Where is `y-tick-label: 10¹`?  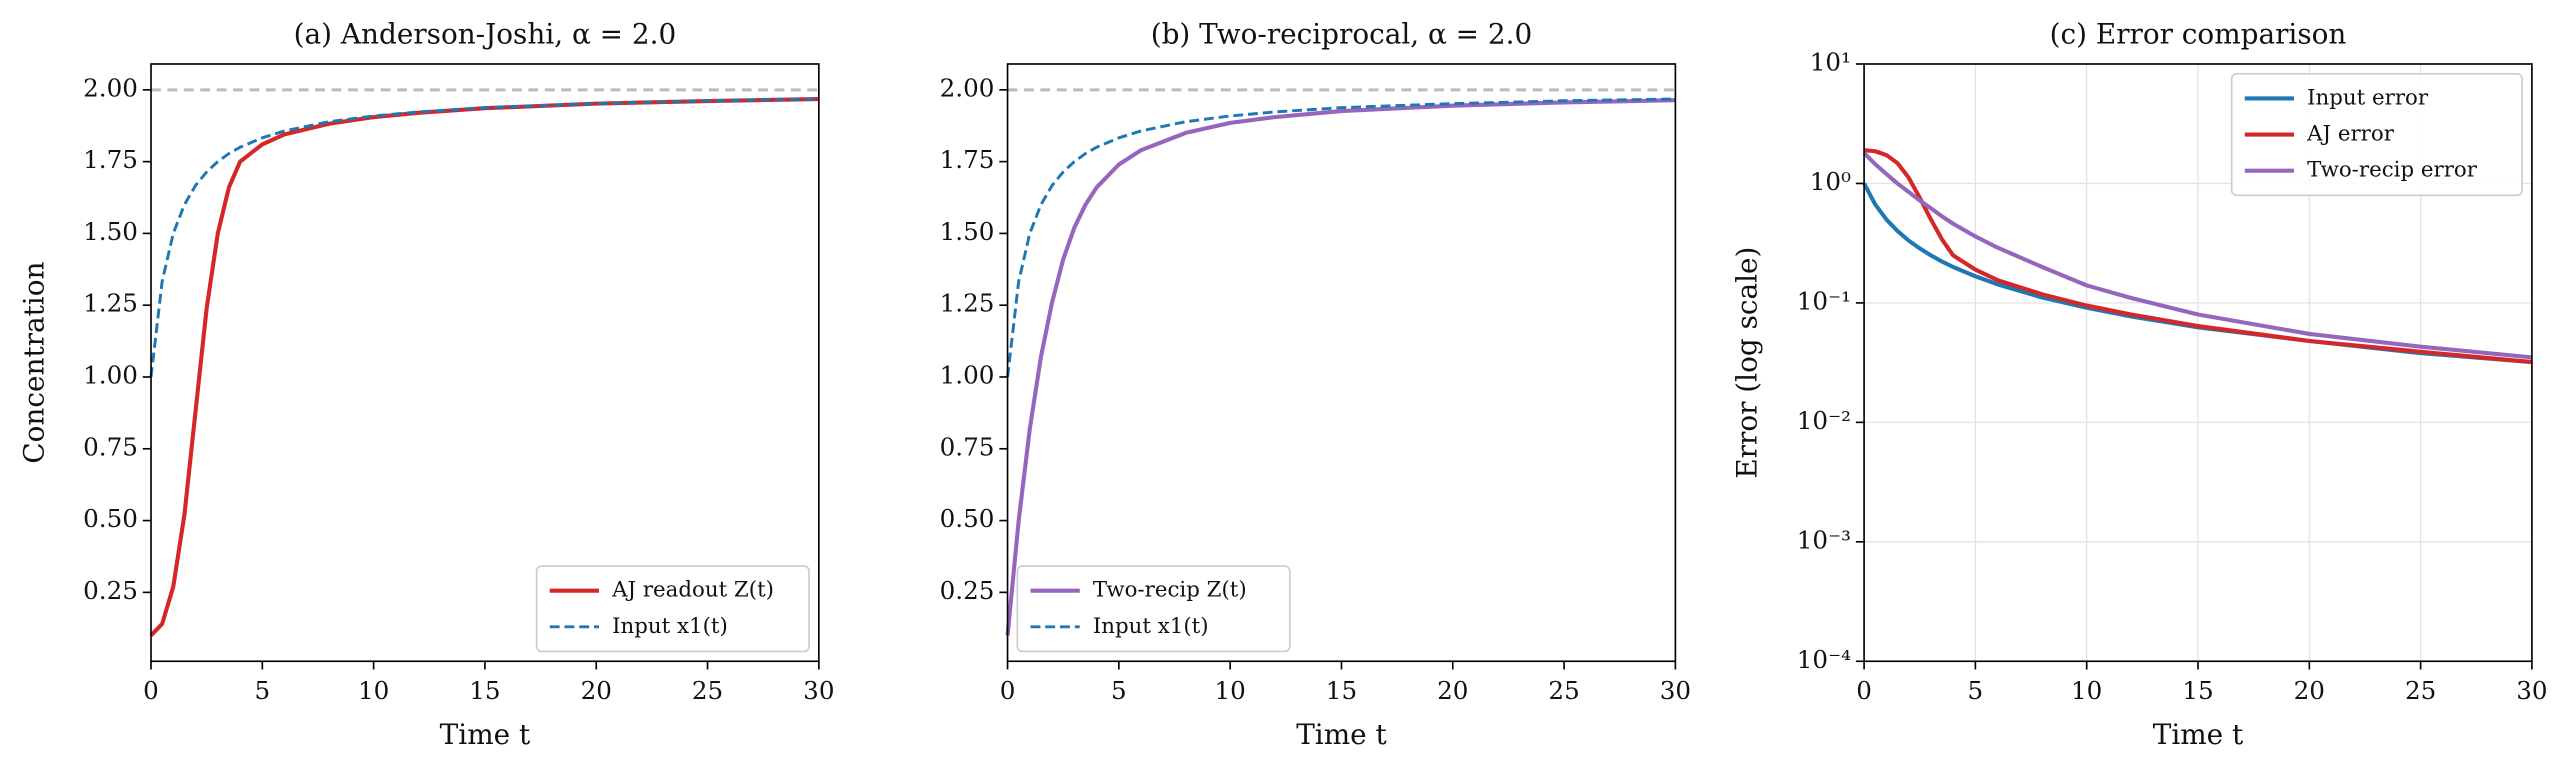 y-tick-label: 10¹ is located at coordinates (1830, 61).